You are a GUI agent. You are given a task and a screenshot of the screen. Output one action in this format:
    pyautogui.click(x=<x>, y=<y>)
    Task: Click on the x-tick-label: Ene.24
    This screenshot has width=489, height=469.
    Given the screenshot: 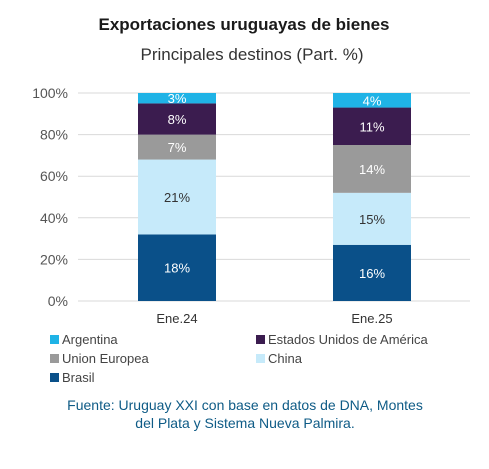 What is the action you would take?
    pyautogui.click(x=176, y=318)
    